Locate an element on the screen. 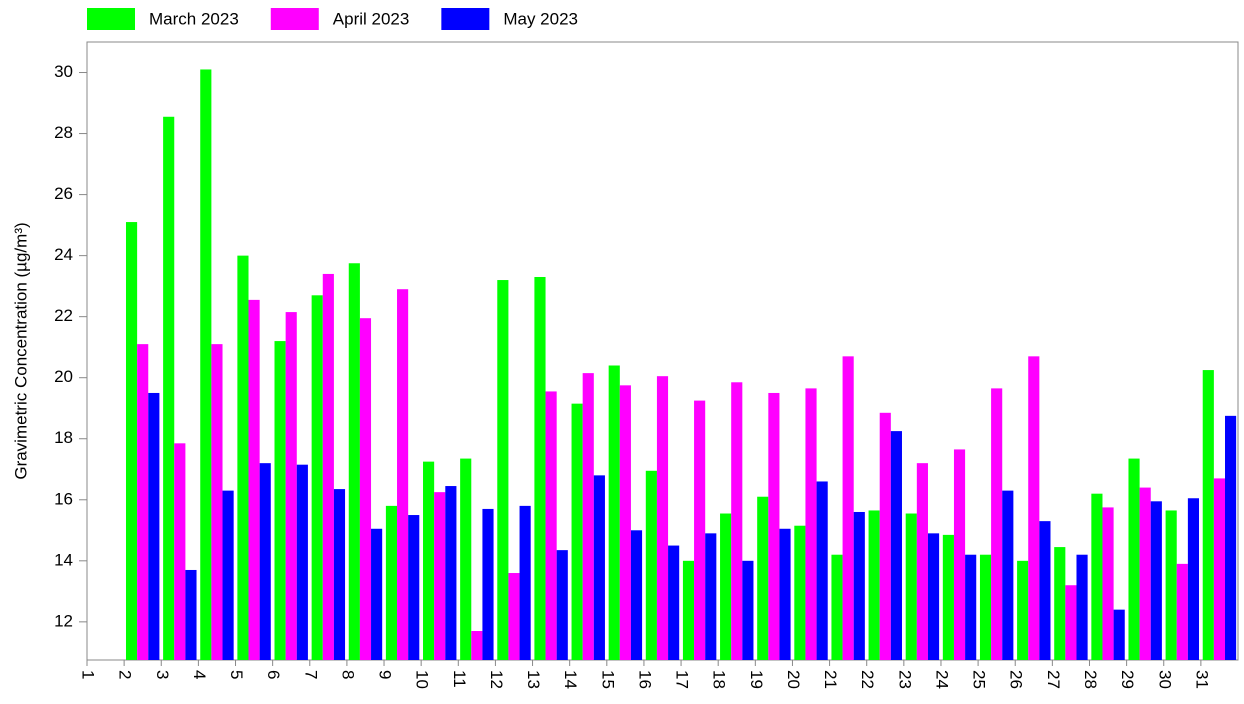 The height and width of the screenshot is (704, 1244). y-tick-label: 30 is located at coordinates (63, 71).